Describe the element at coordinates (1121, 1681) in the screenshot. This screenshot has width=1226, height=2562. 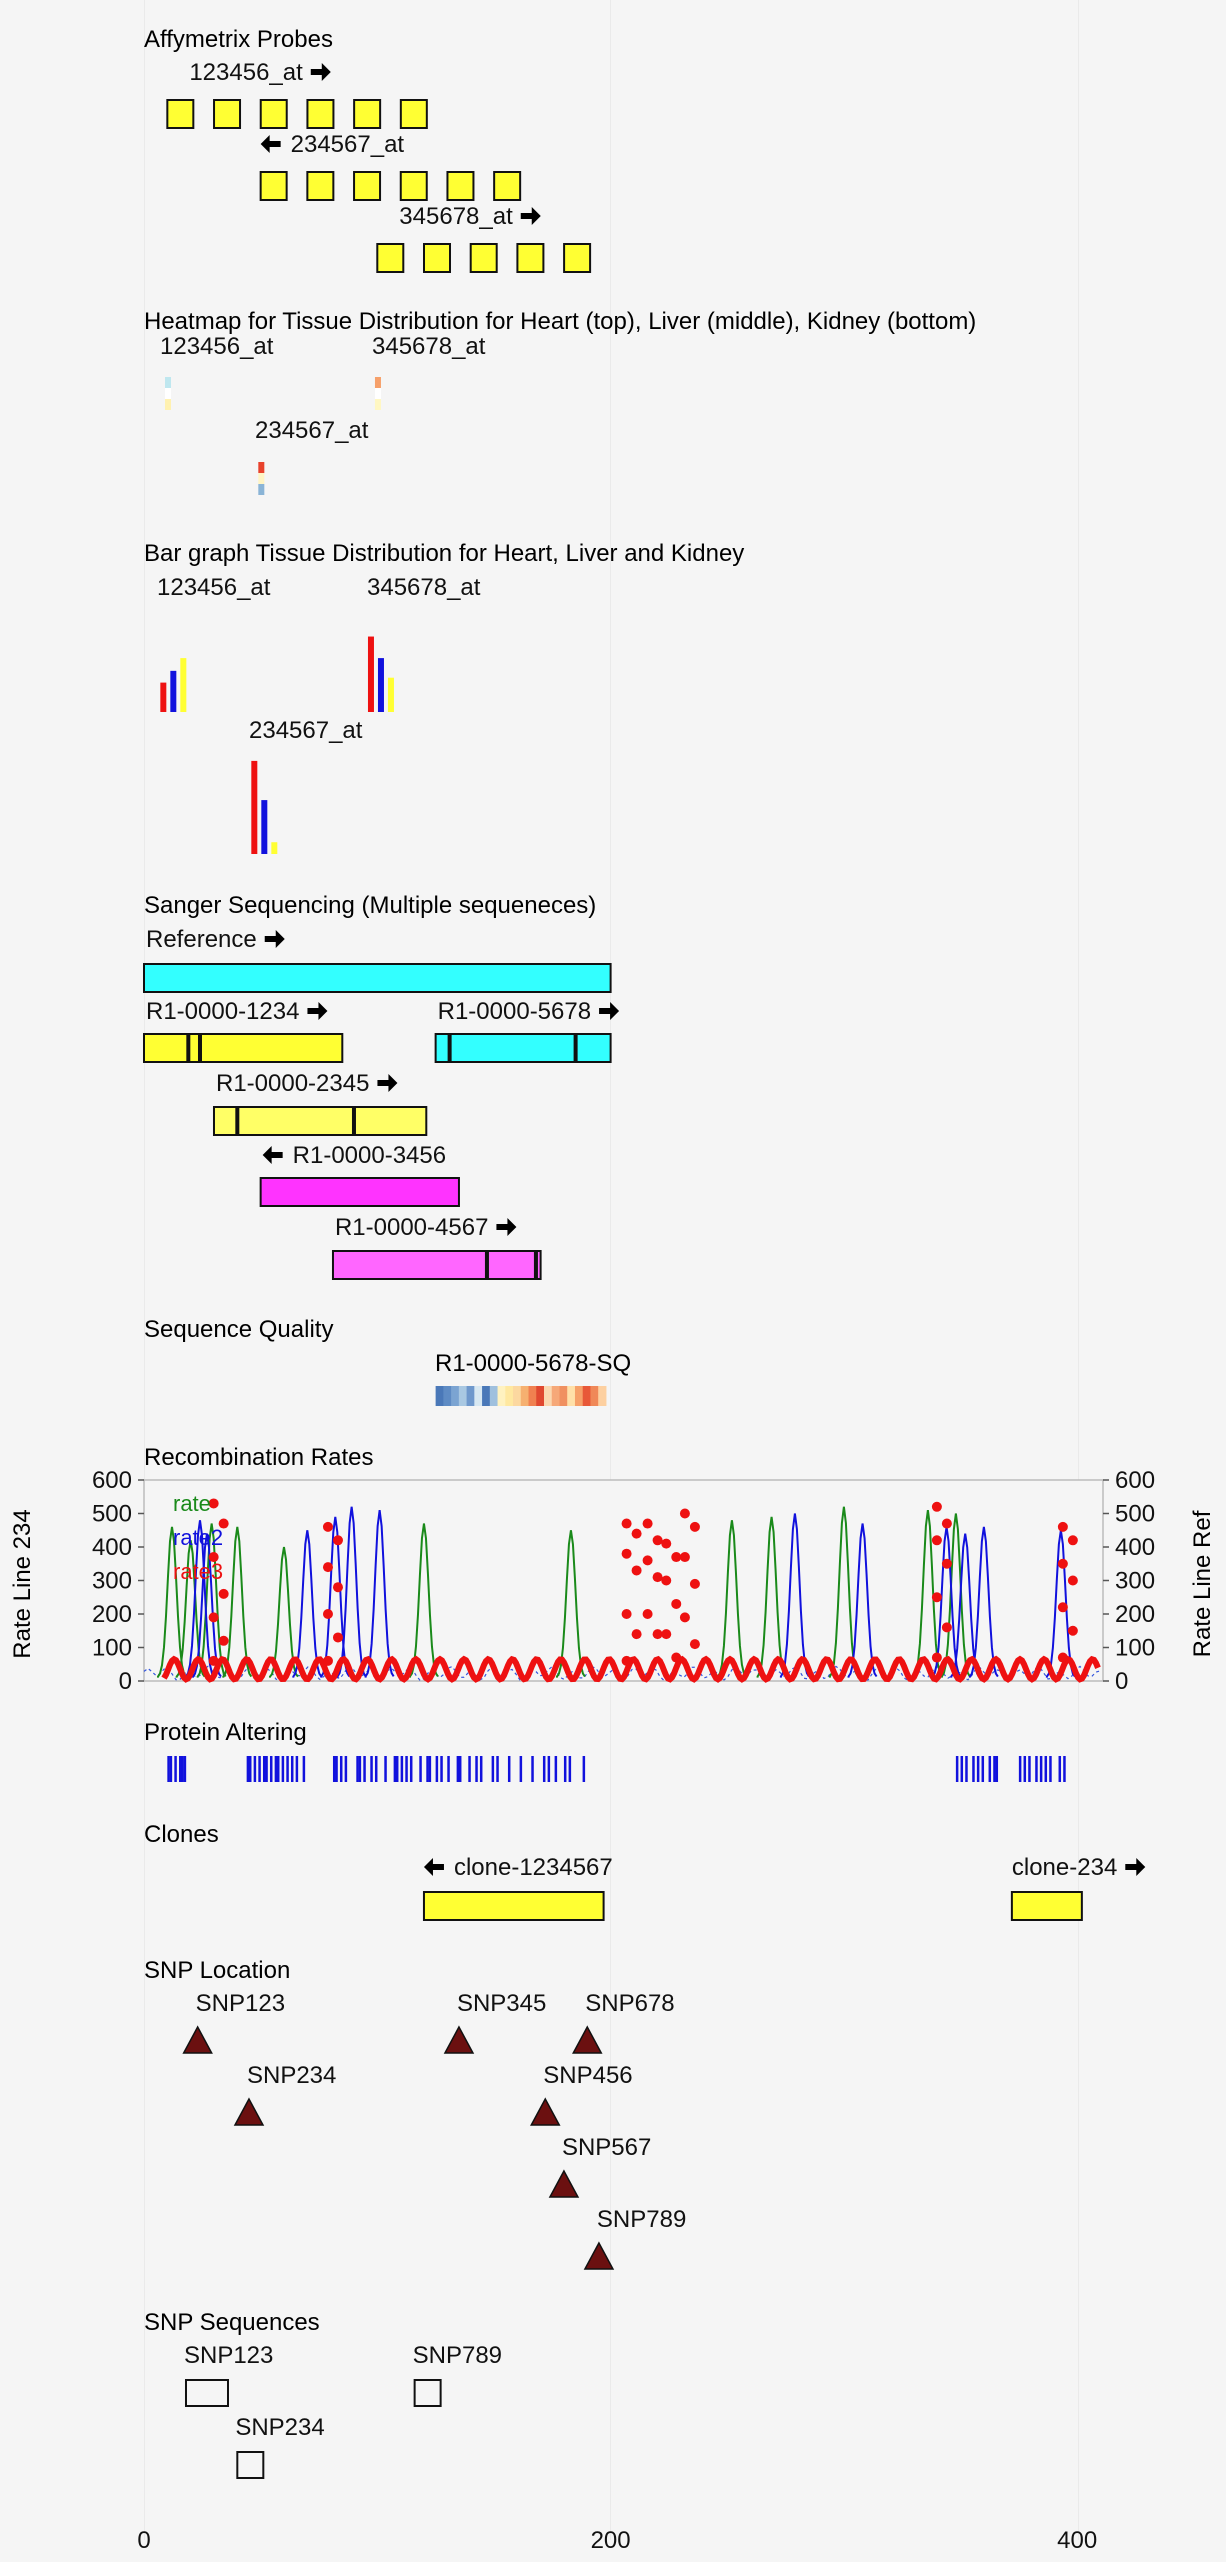
I see `right-tick-label: 0` at that location.